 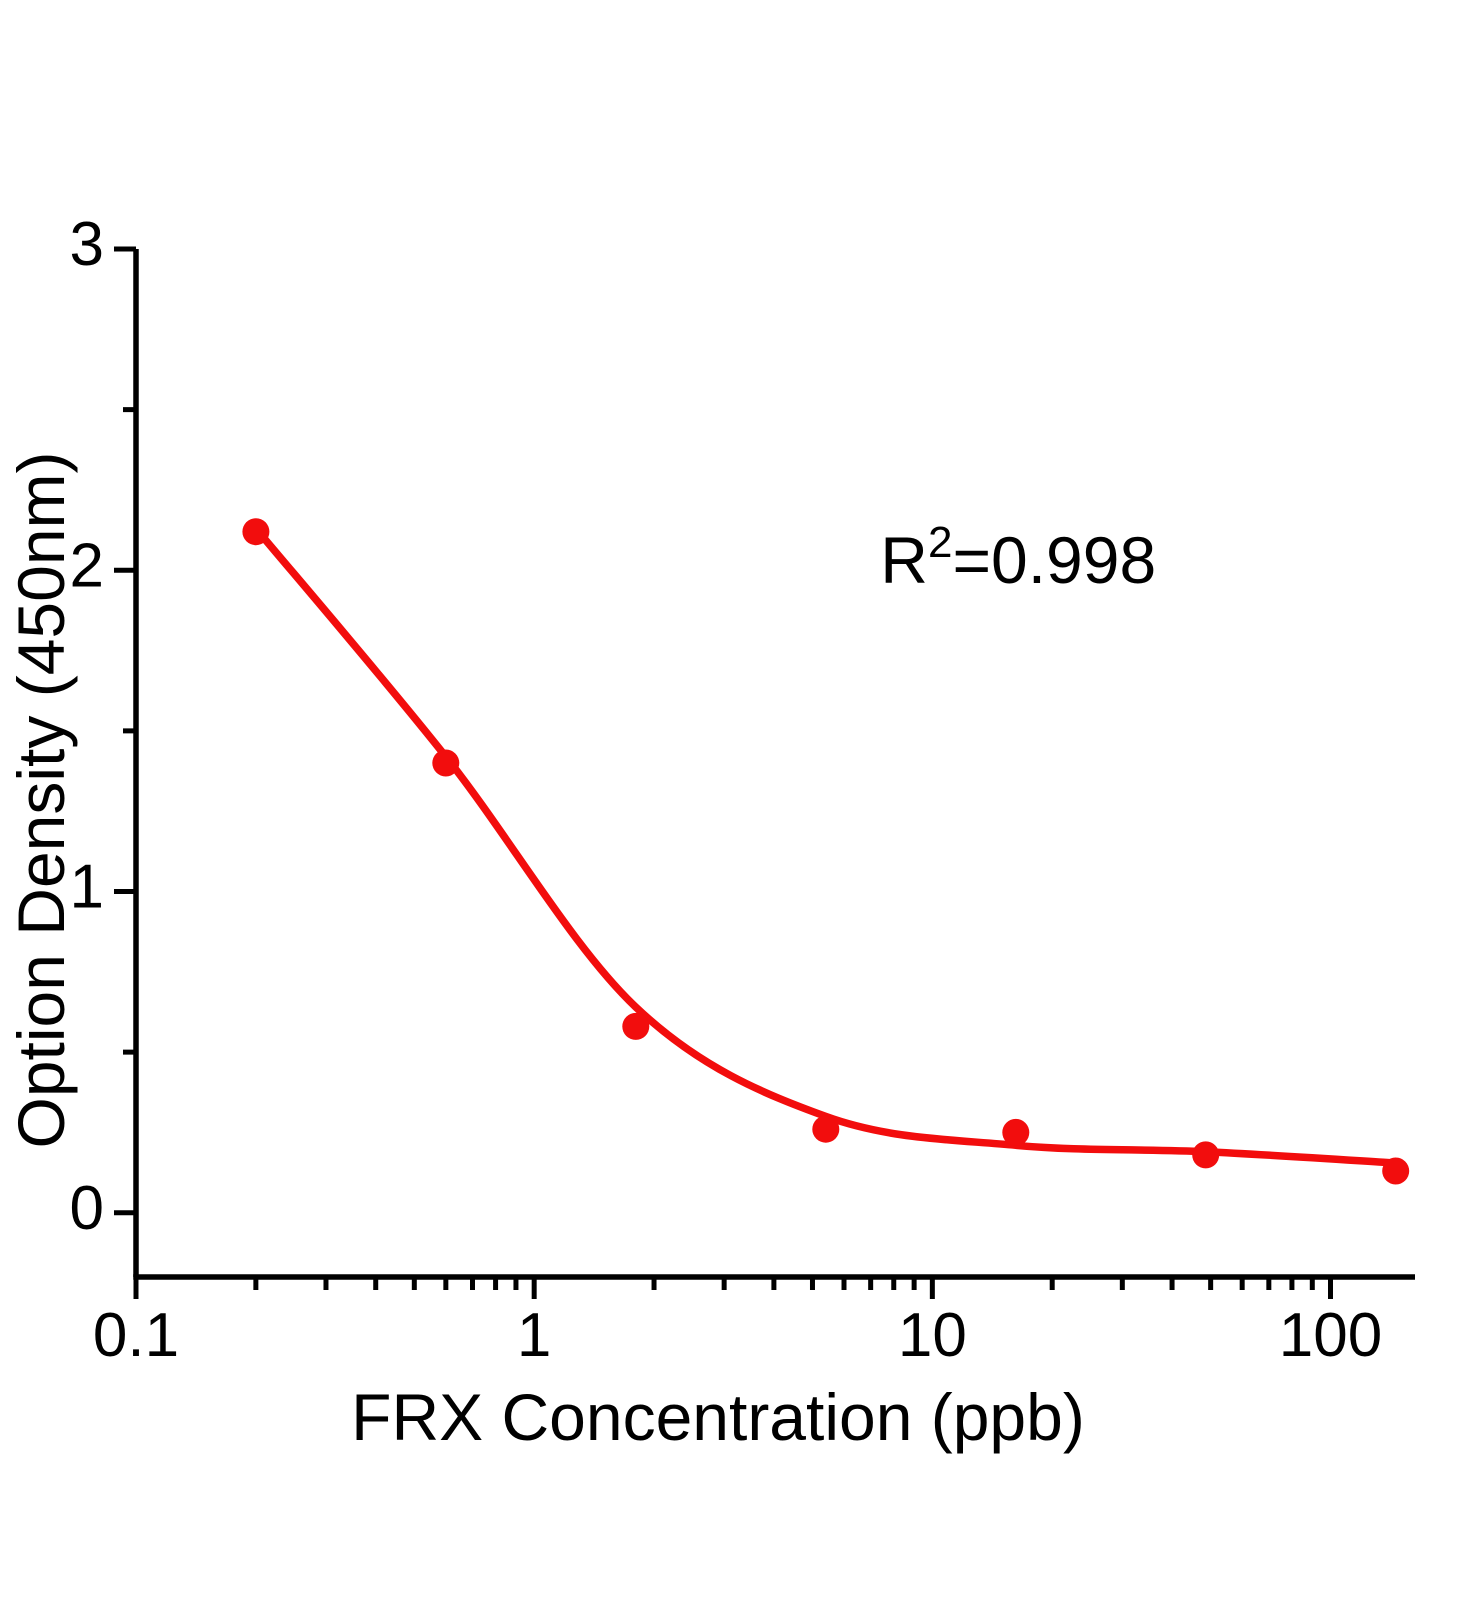 I want to click on y-tick-label: 3, so click(x=87, y=244).